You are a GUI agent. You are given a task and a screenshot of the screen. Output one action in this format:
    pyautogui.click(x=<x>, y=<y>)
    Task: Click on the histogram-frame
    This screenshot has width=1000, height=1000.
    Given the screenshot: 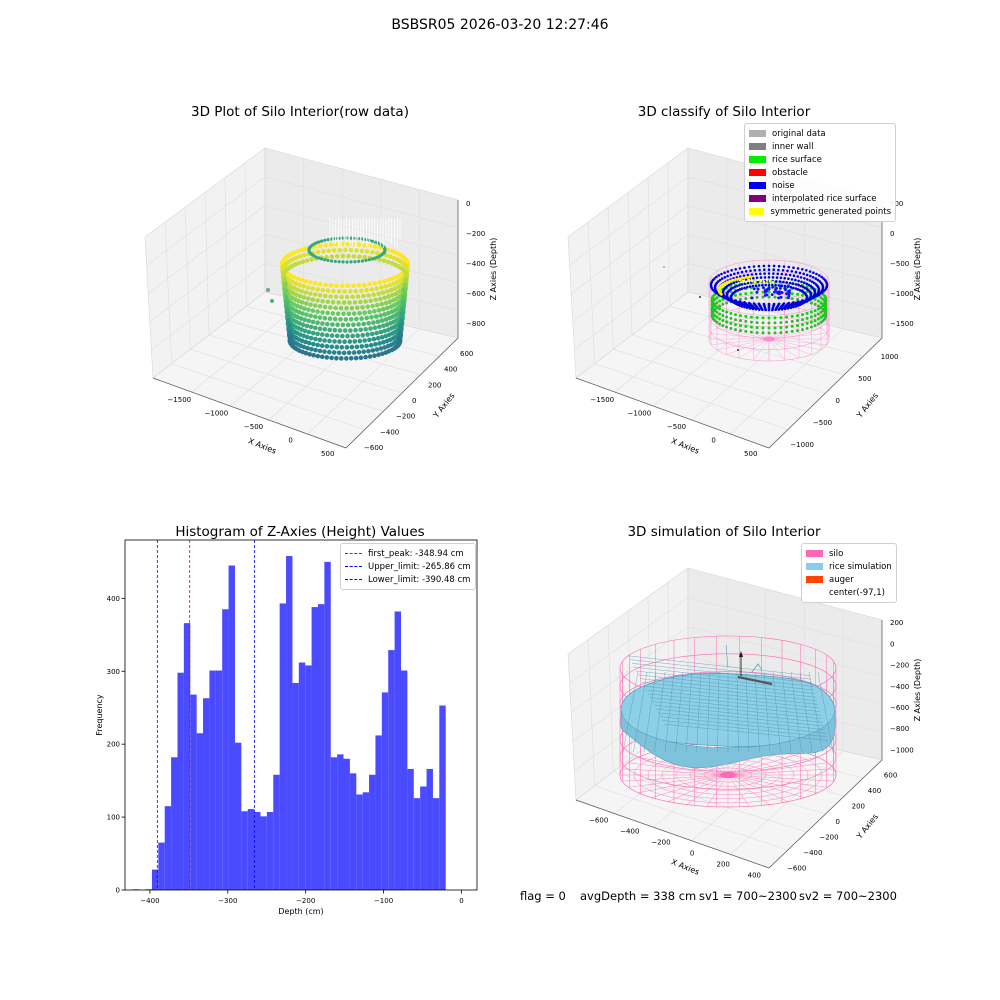 What is the action you would take?
    pyautogui.click(x=301, y=715)
    